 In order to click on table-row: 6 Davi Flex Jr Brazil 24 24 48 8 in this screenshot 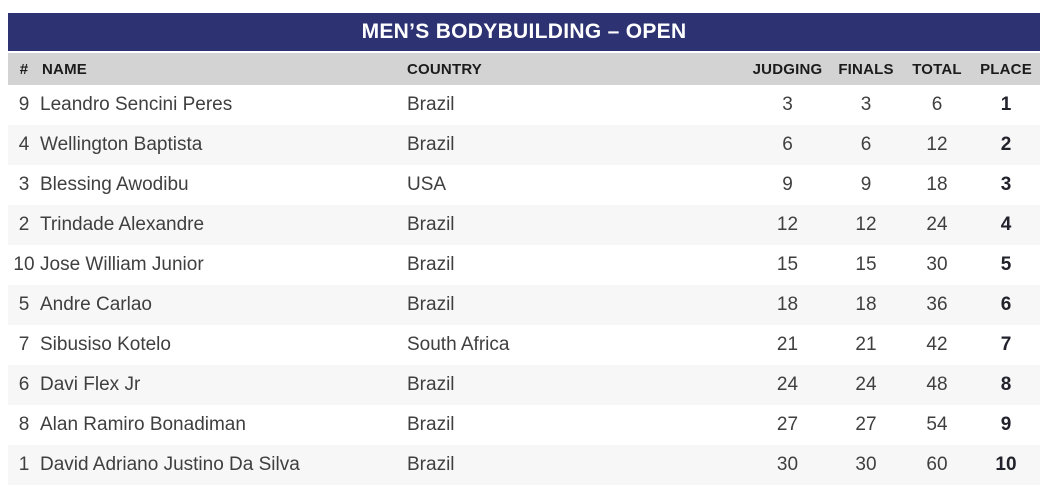, I will do `click(524, 385)`.